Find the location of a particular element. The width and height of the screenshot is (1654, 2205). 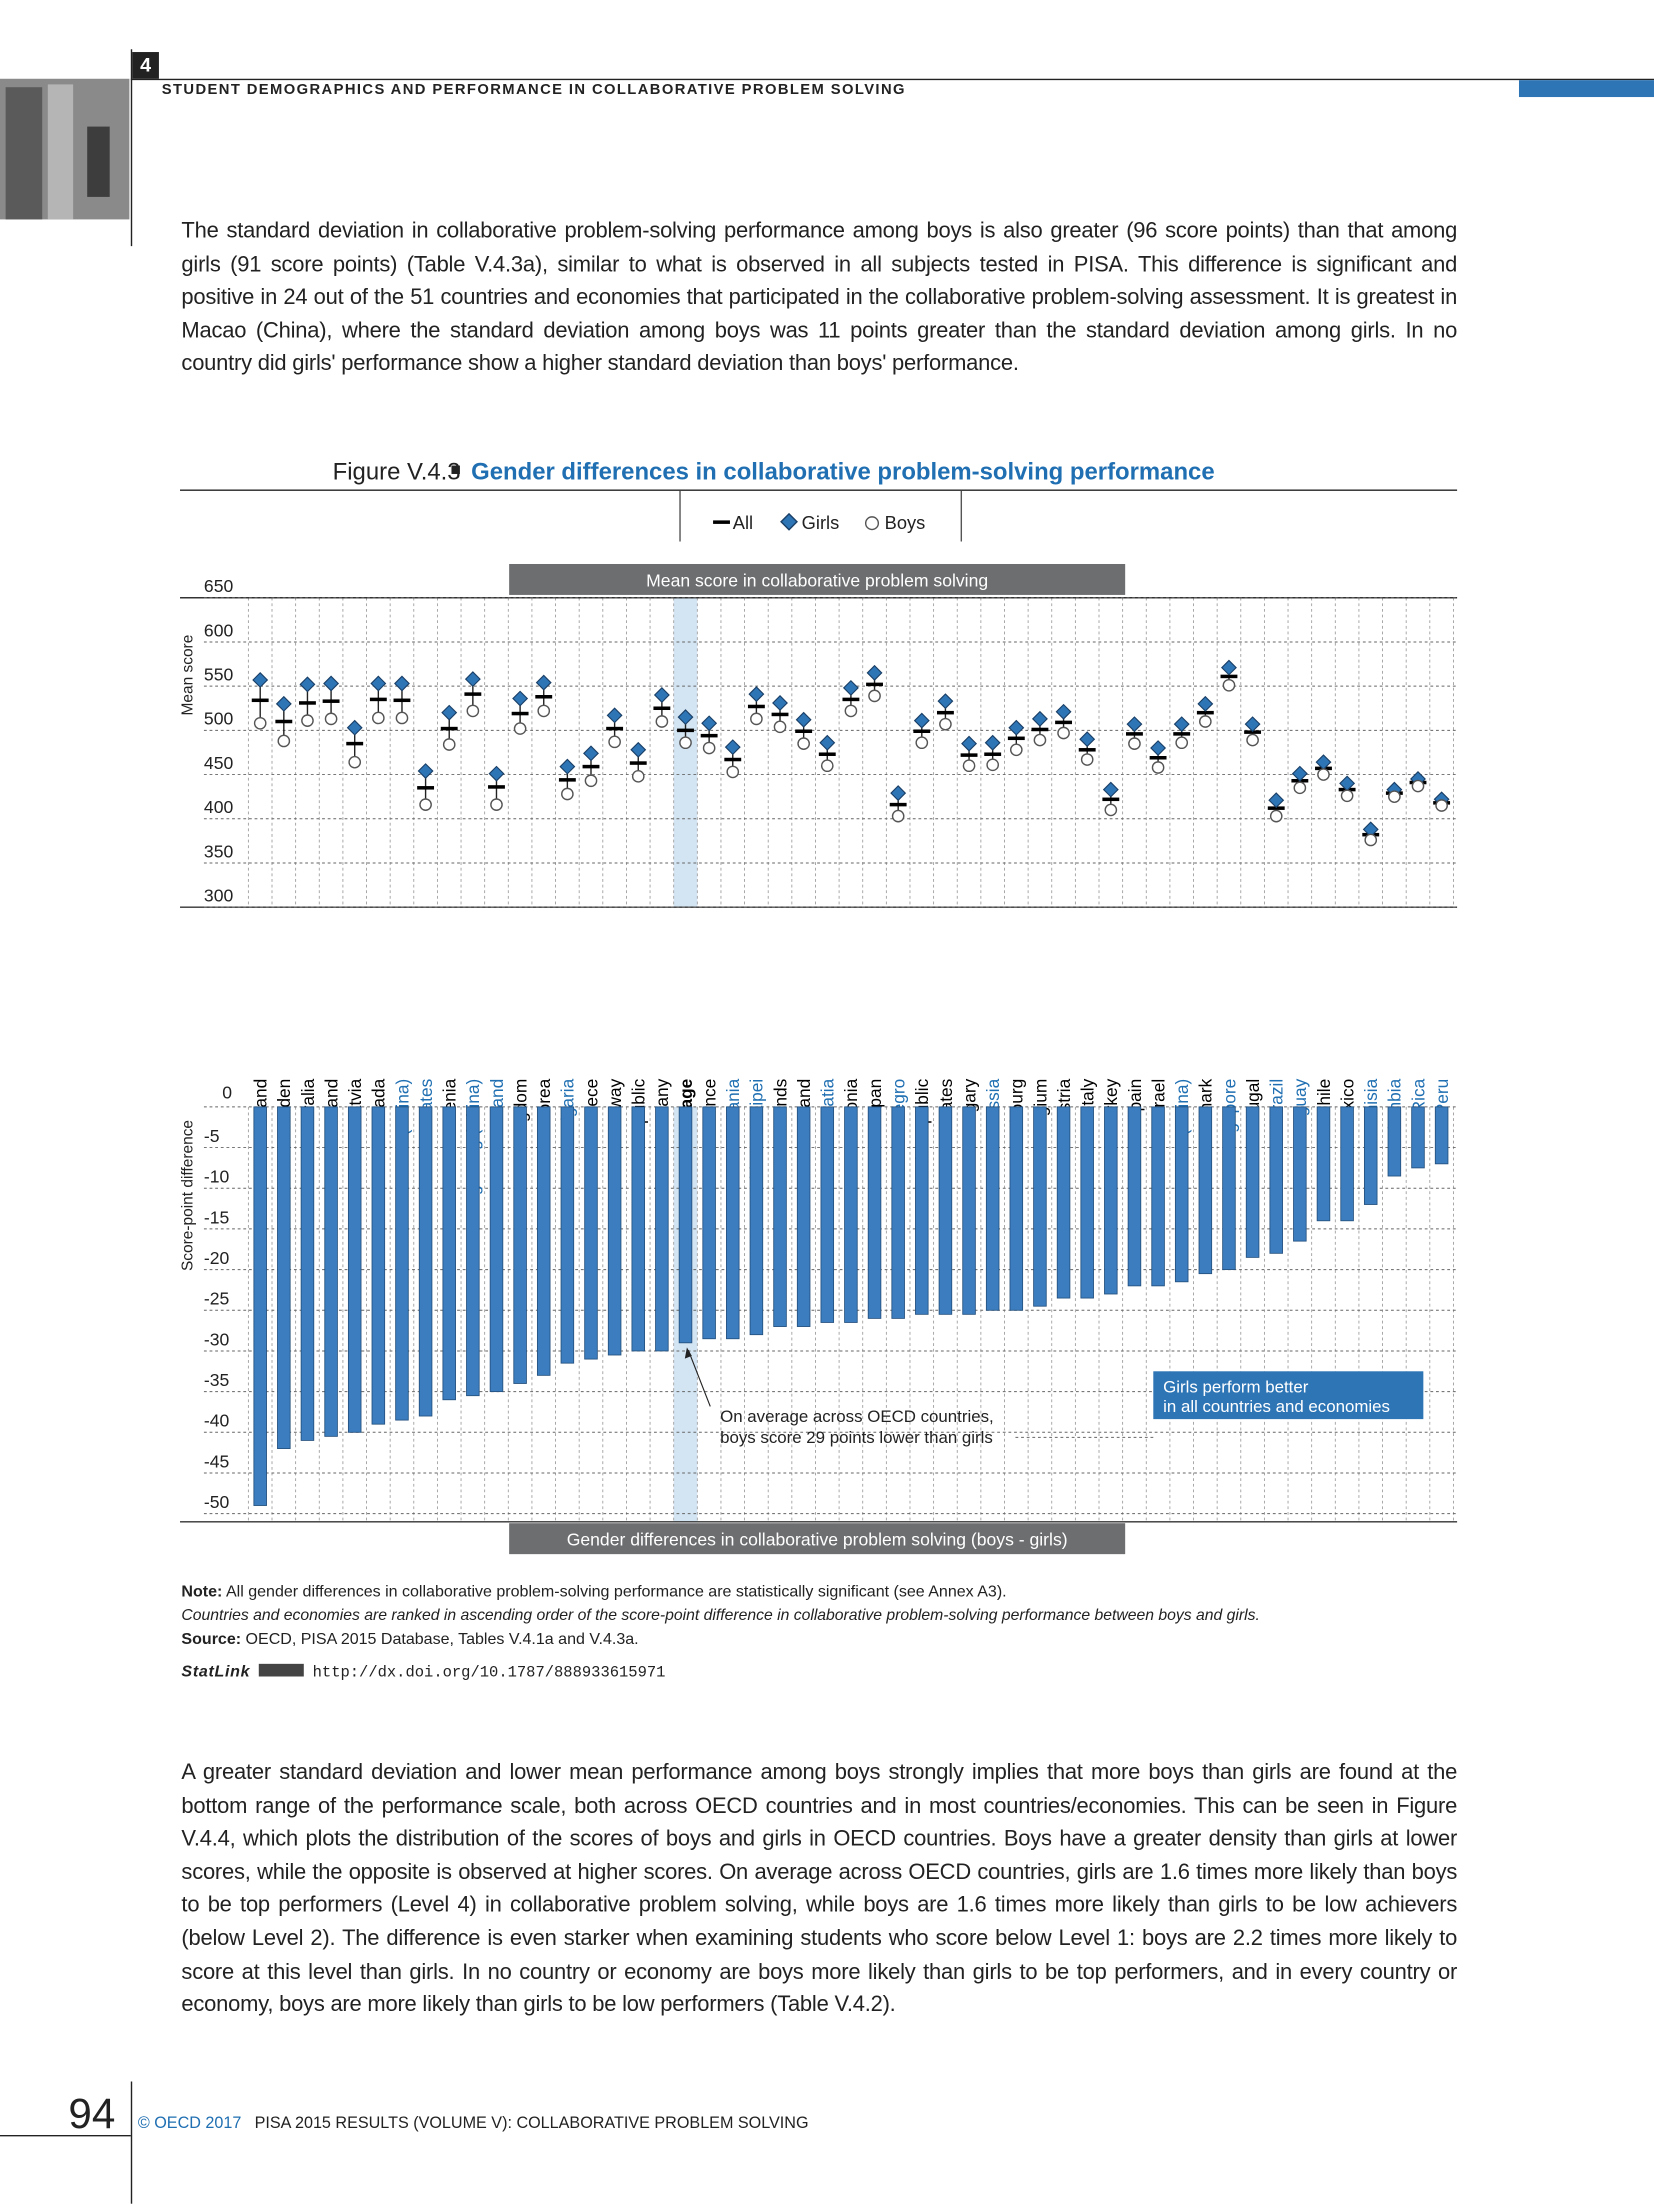

header-bar is located at coordinates (1586, 89).